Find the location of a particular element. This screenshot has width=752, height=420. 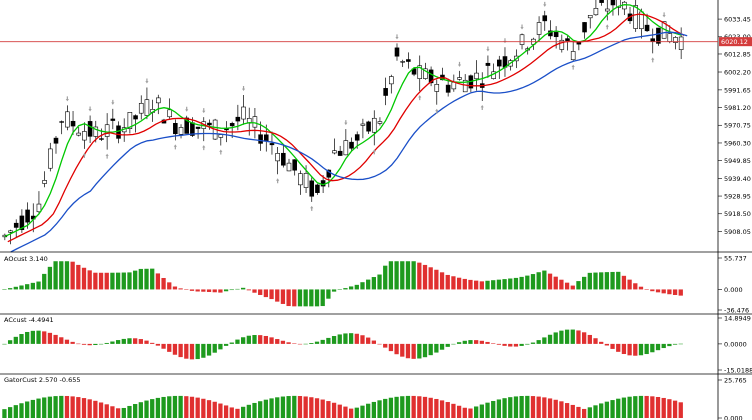

ao-histogram is located at coordinates (342, 284).